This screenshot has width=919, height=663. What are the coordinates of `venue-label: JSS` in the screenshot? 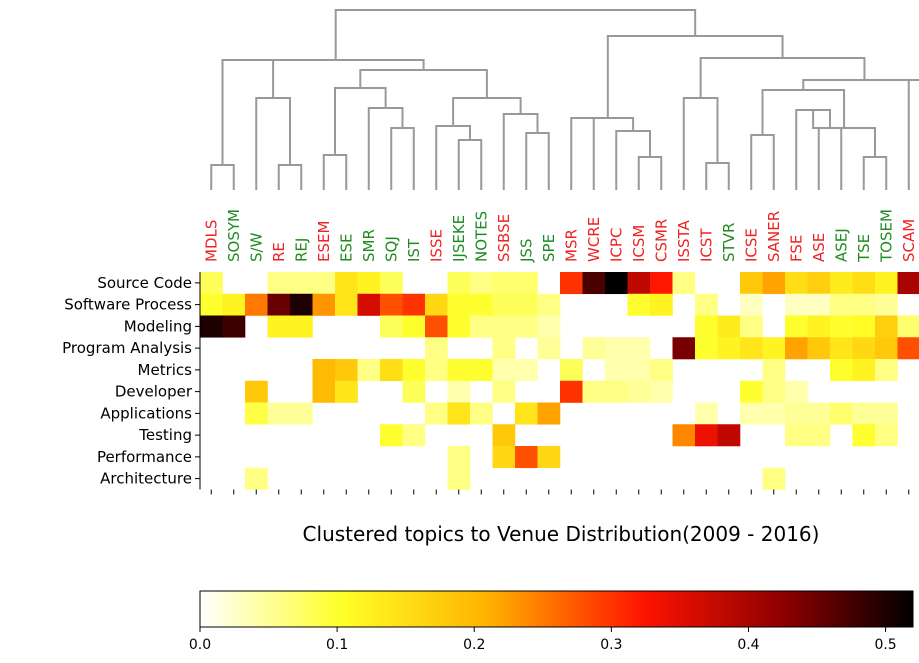 It's located at (526, 251).